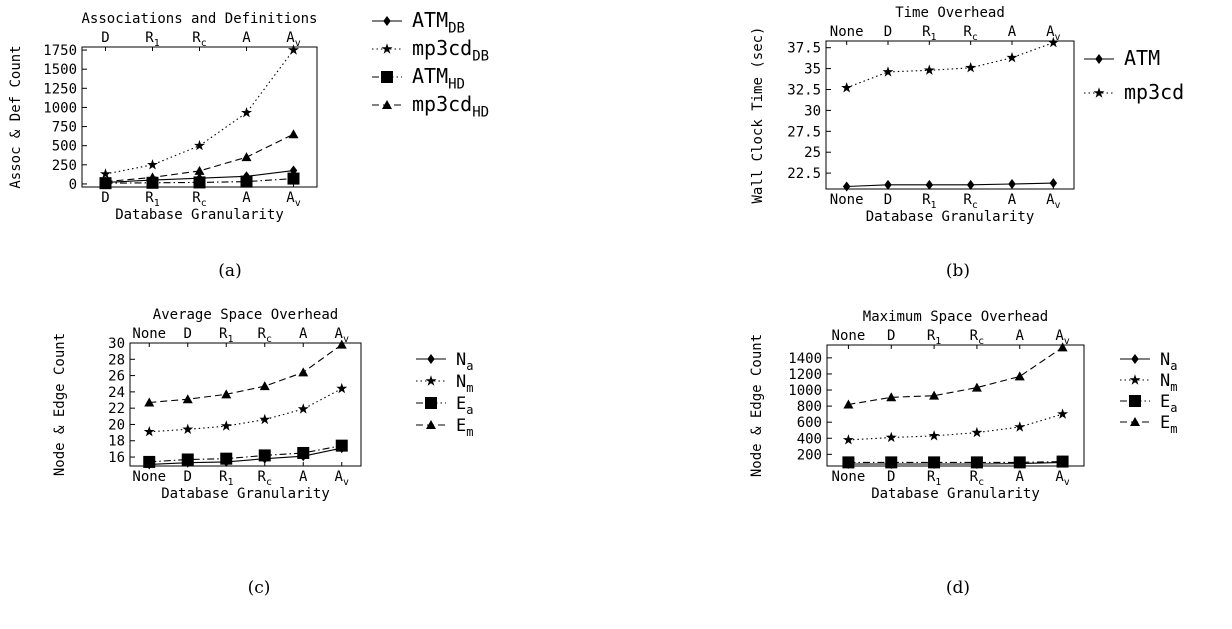 This screenshot has width=1232, height=629. I want to click on panel-caption: (c), so click(259, 588).